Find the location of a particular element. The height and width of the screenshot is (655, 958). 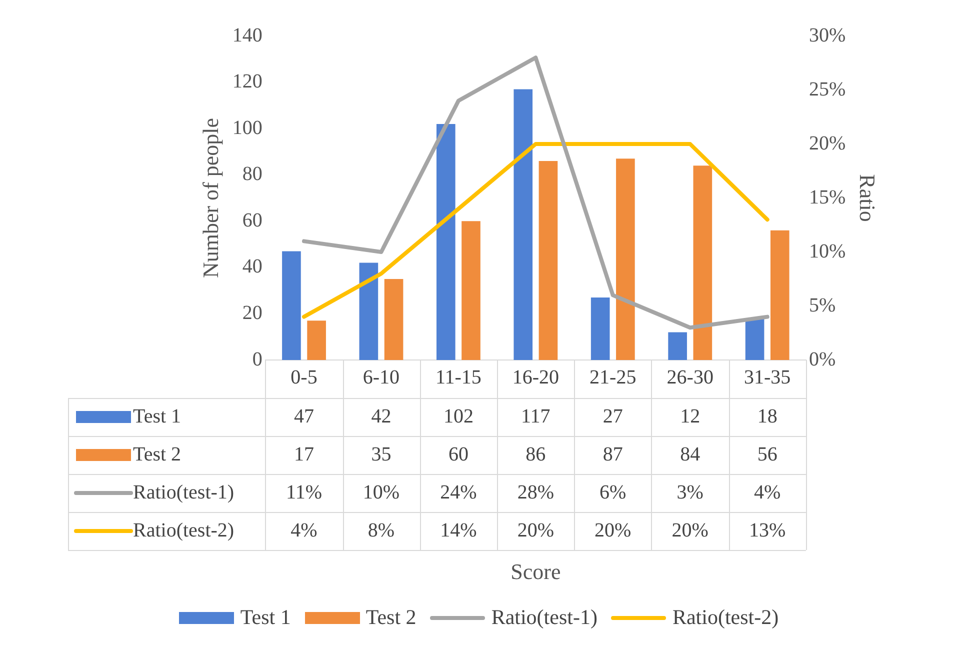

data-label: 84 is located at coordinates (690, 454).